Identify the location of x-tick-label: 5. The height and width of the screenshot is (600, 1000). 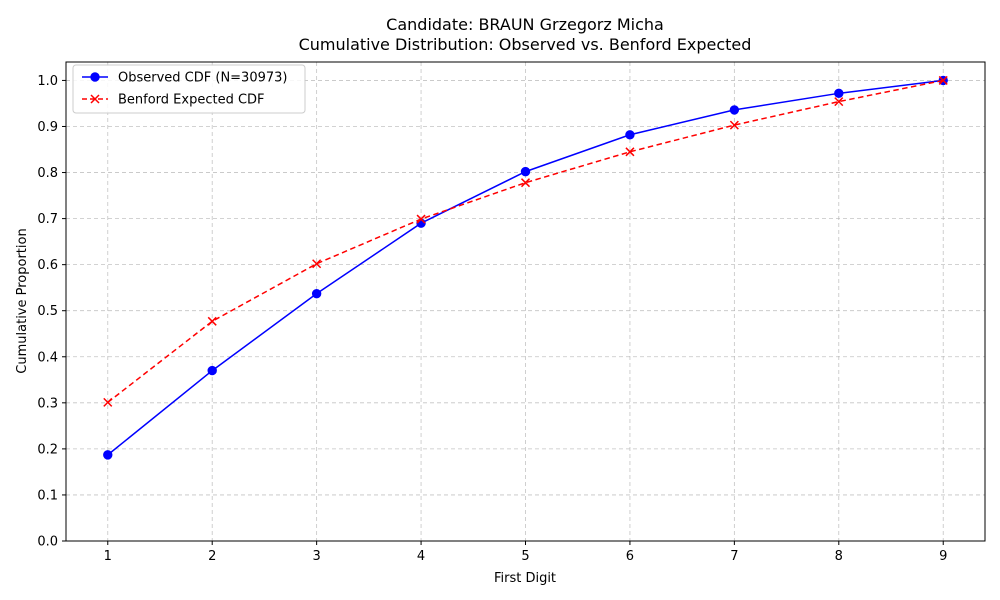
(525, 556).